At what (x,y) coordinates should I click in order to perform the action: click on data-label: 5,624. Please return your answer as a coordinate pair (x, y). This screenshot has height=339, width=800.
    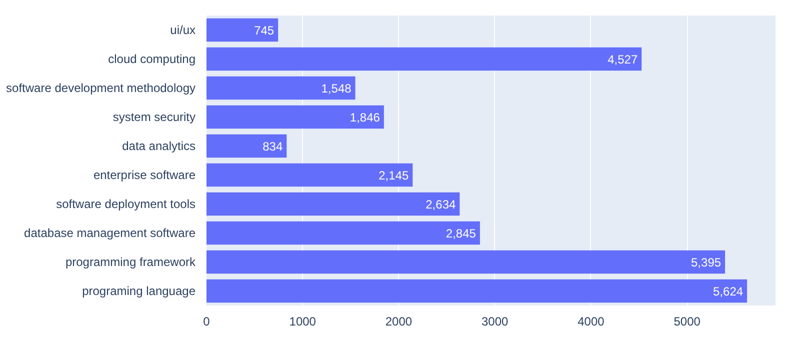
    Looking at the image, I should click on (728, 291).